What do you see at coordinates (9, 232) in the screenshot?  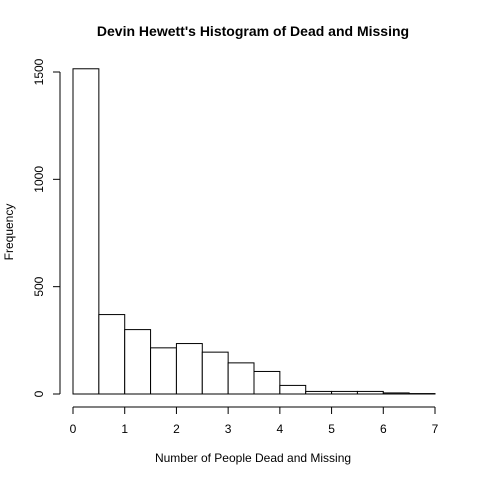 I see `y-axis-label: Frequency` at bounding box center [9, 232].